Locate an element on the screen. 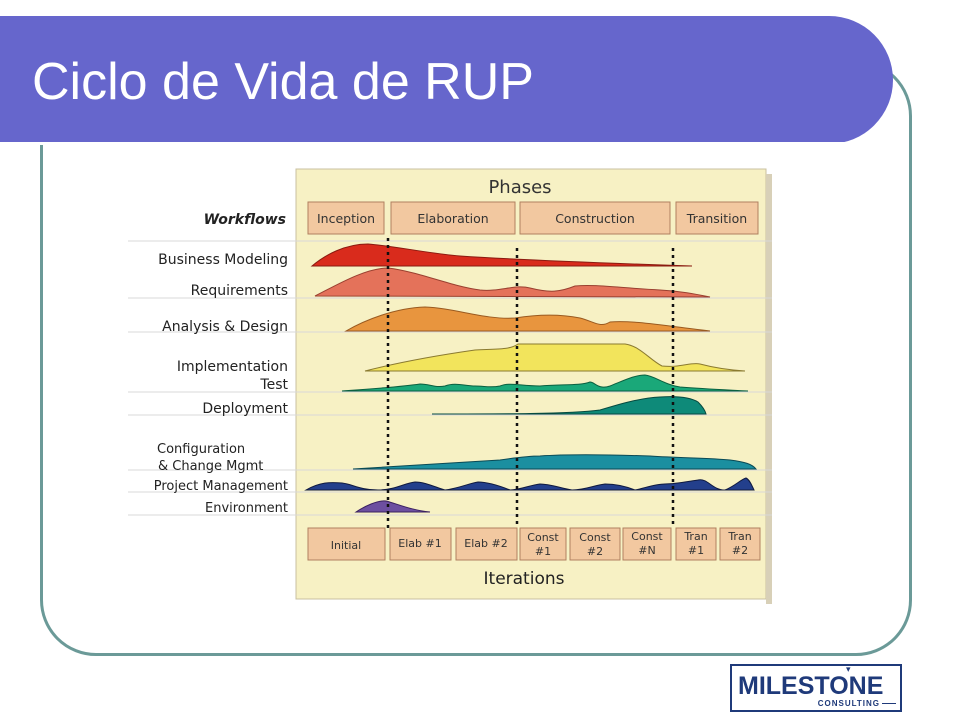  hump-config-change is located at coordinates (555, 462).